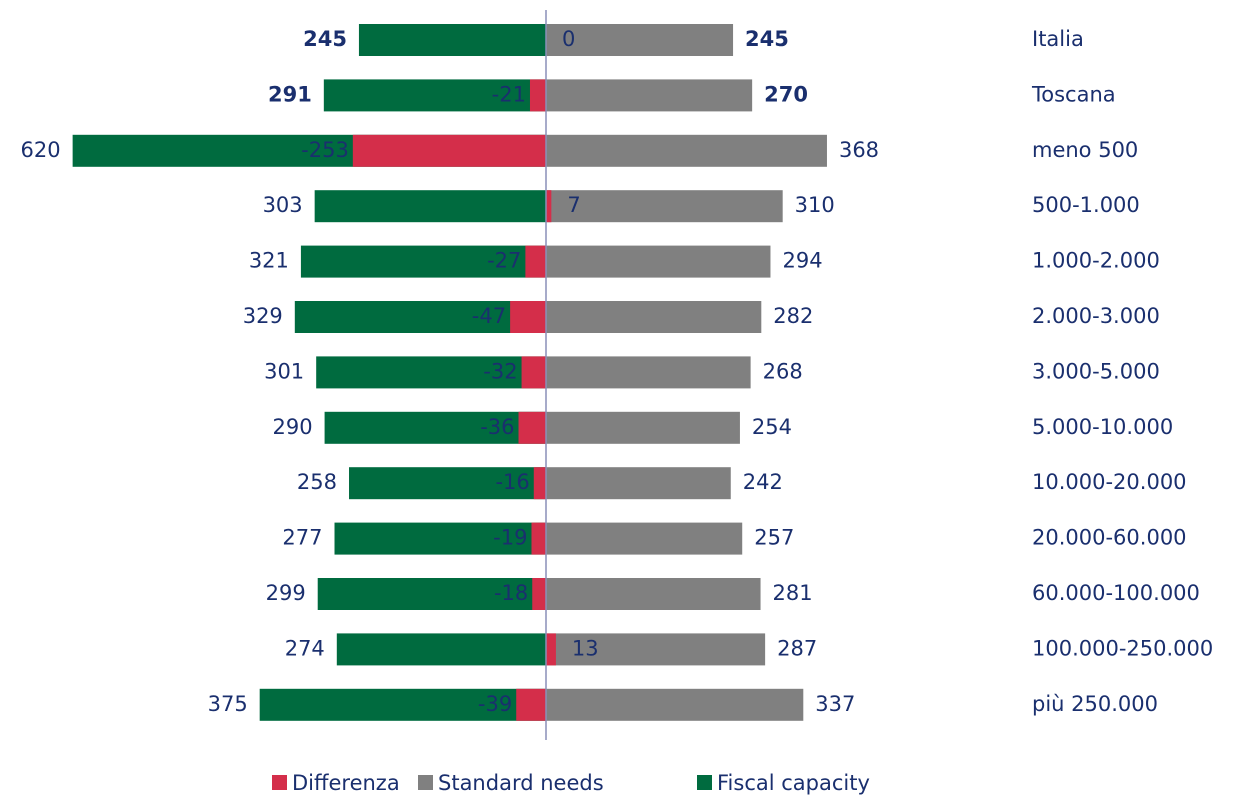 The width and height of the screenshot is (1234, 799). Describe the element at coordinates (802, 261) in the screenshot. I see `needs-label: 294` at that location.